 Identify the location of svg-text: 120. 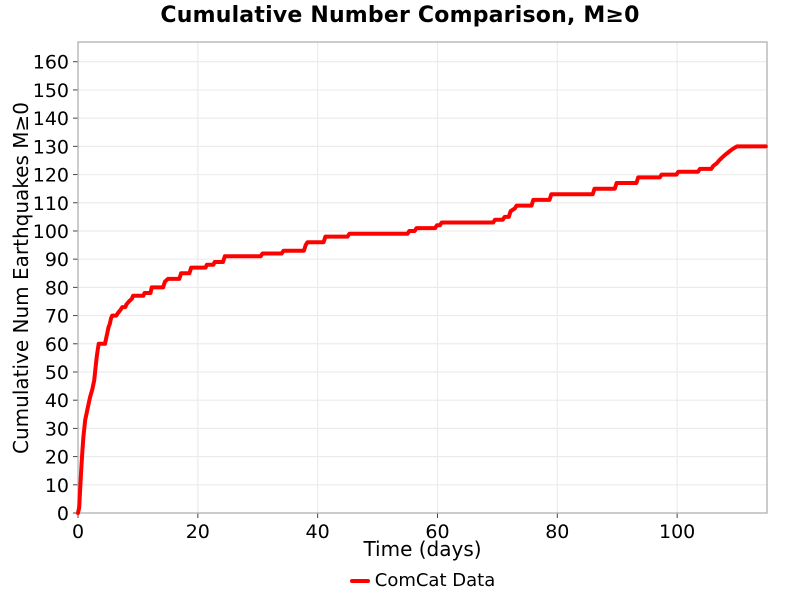
(51, 176).